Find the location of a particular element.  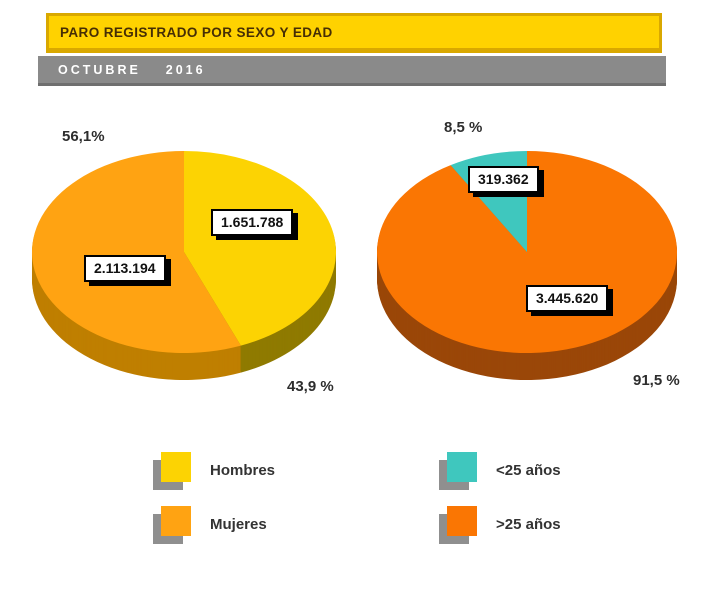

value-box-over25: 3.445.620 is located at coordinates (567, 298).